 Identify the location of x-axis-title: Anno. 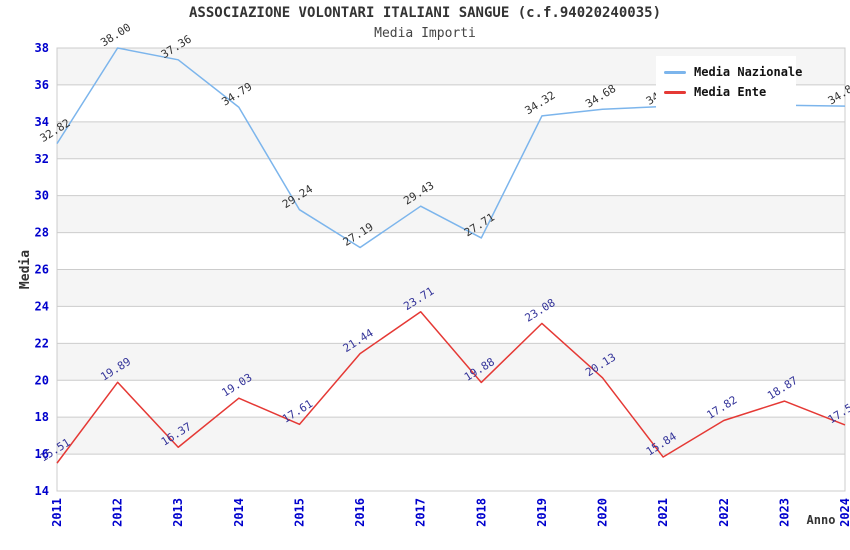
(821, 520).